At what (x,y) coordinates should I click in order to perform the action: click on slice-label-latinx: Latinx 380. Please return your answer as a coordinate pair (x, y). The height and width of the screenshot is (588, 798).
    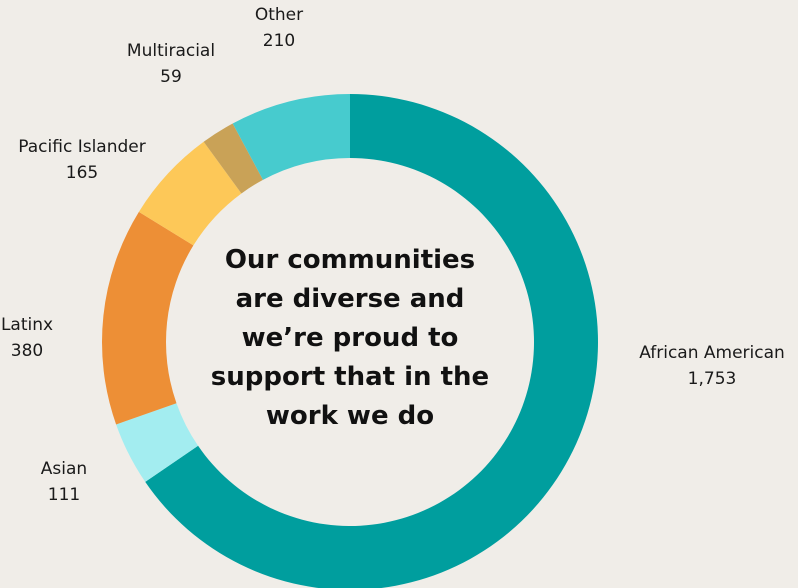
    Looking at the image, I should click on (27, 338).